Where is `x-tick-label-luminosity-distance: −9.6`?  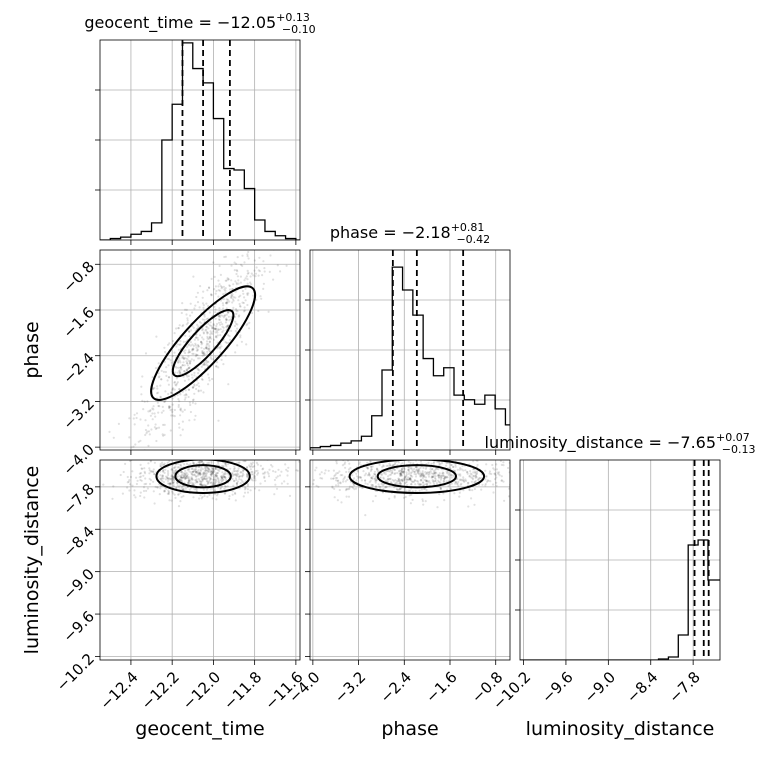
x-tick-label-luminosity-distance: −9.6 is located at coordinates (557, 687).